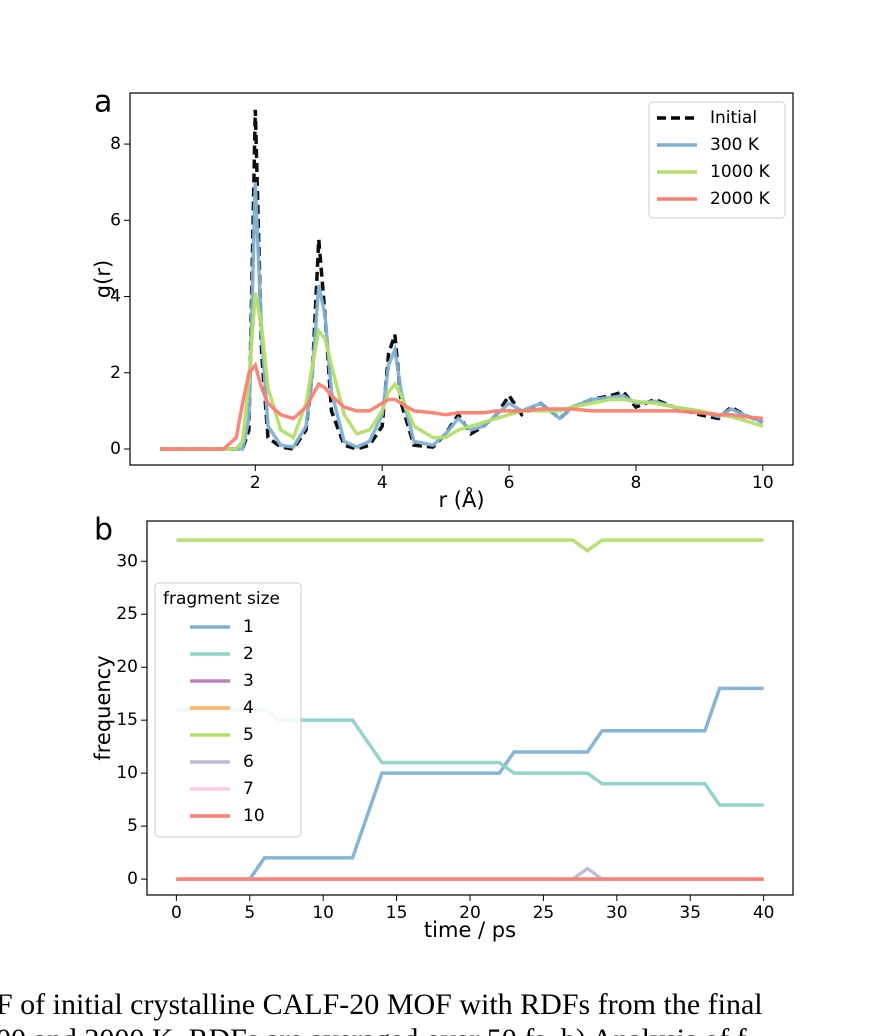  I want to click on y-tick-label: 10, so click(127, 773).